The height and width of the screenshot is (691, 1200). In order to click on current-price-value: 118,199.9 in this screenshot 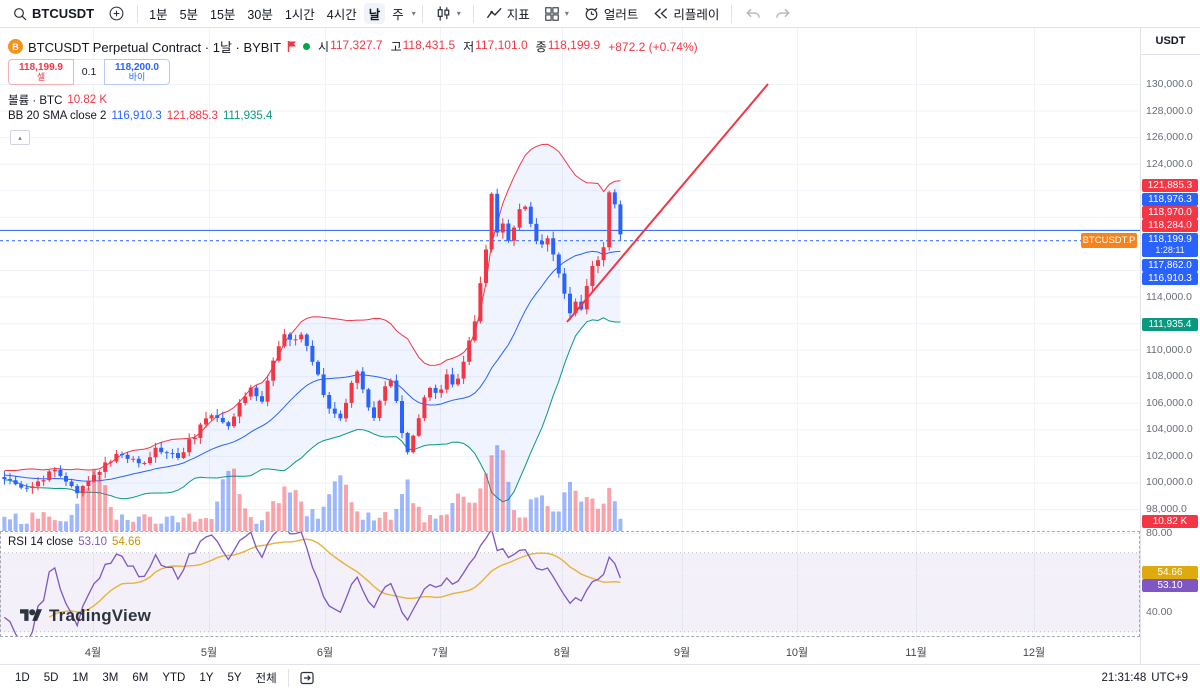, I will do `click(1170, 239)`.